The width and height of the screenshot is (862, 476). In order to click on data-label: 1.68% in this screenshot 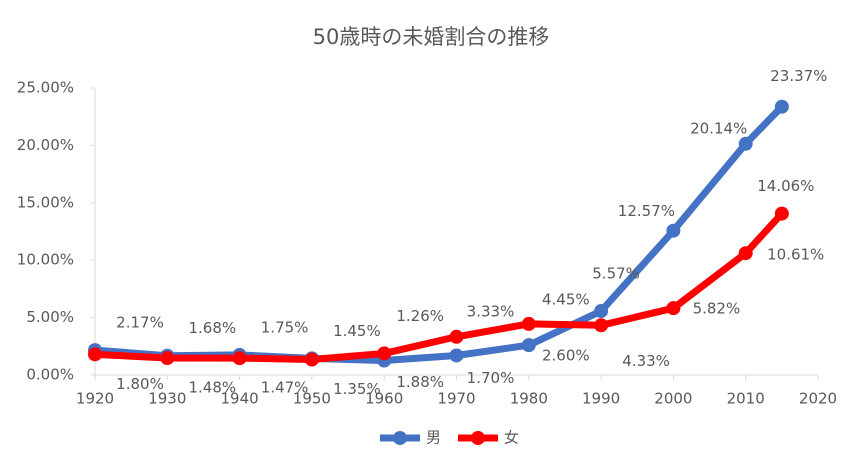, I will do `click(212, 328)`.